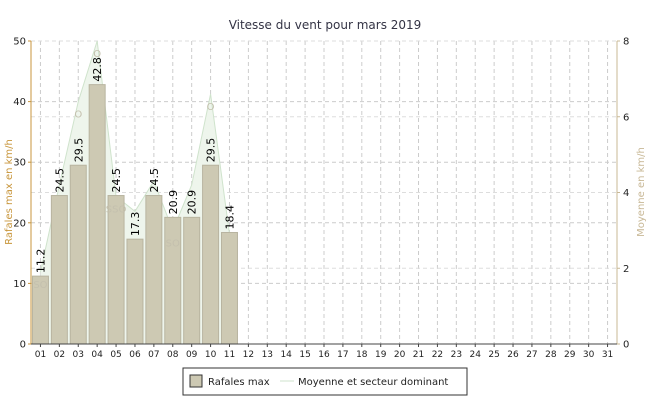  Describe the element at coordinates (456, 355) in the screenshot. I see `x-tick-label: 23` at that location.